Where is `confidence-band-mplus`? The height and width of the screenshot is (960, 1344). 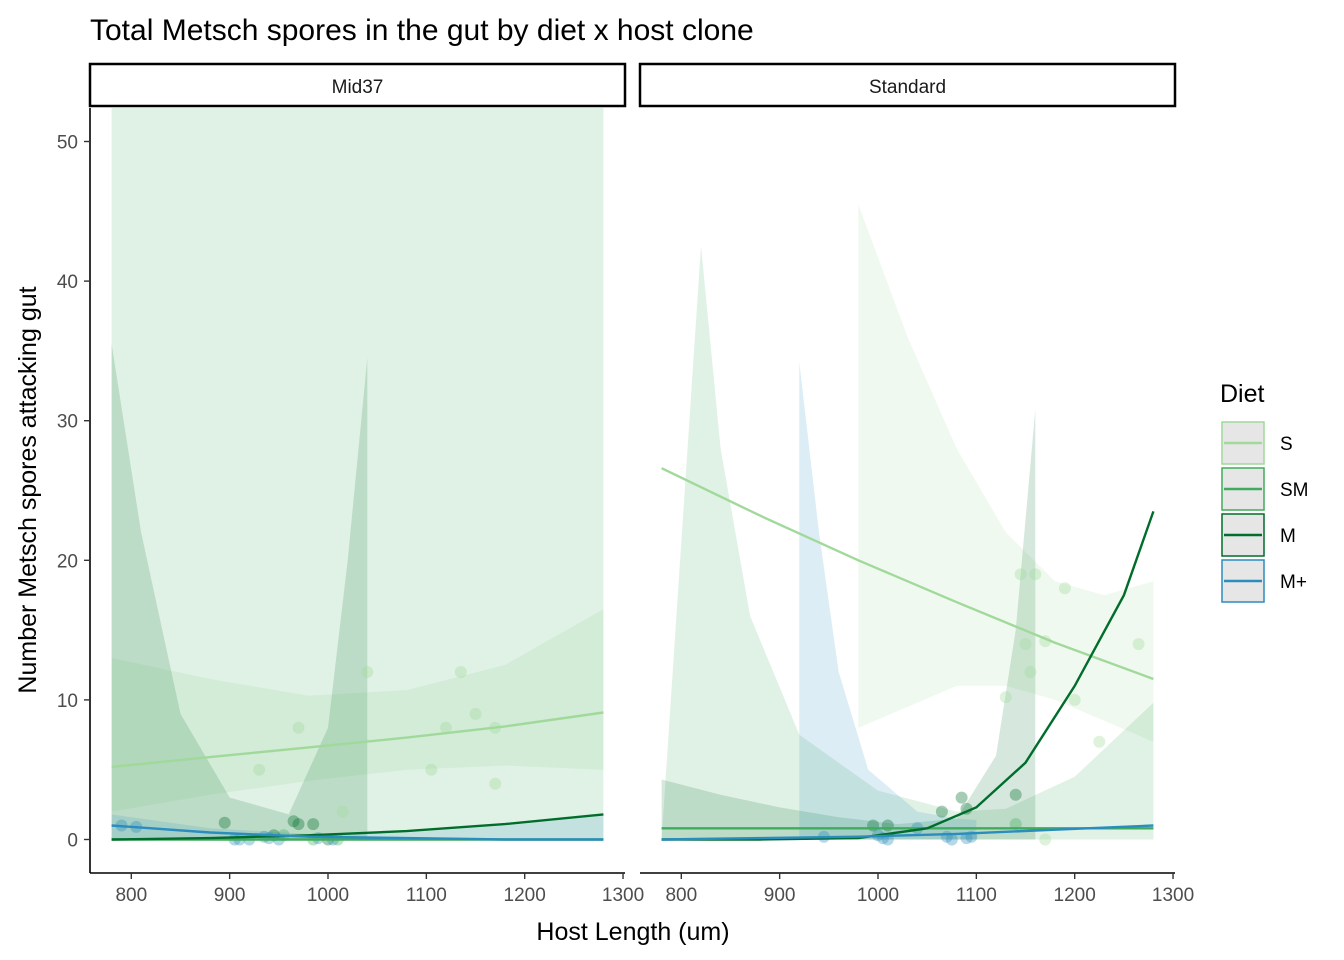
confidence-band-mplus is located at coordinates (888, 601).